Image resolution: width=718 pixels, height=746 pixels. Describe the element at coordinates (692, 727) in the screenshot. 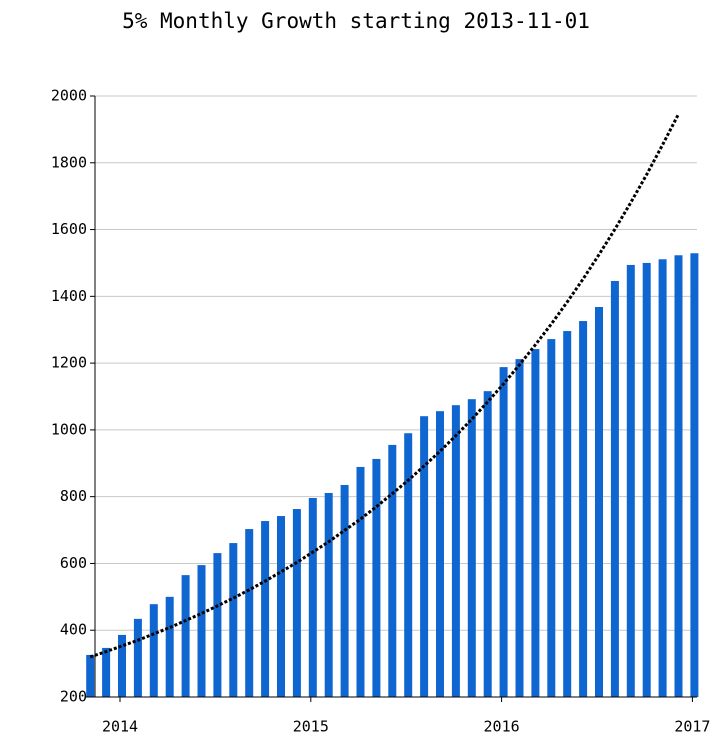

I see `x-tick-label: 2017` at that location.